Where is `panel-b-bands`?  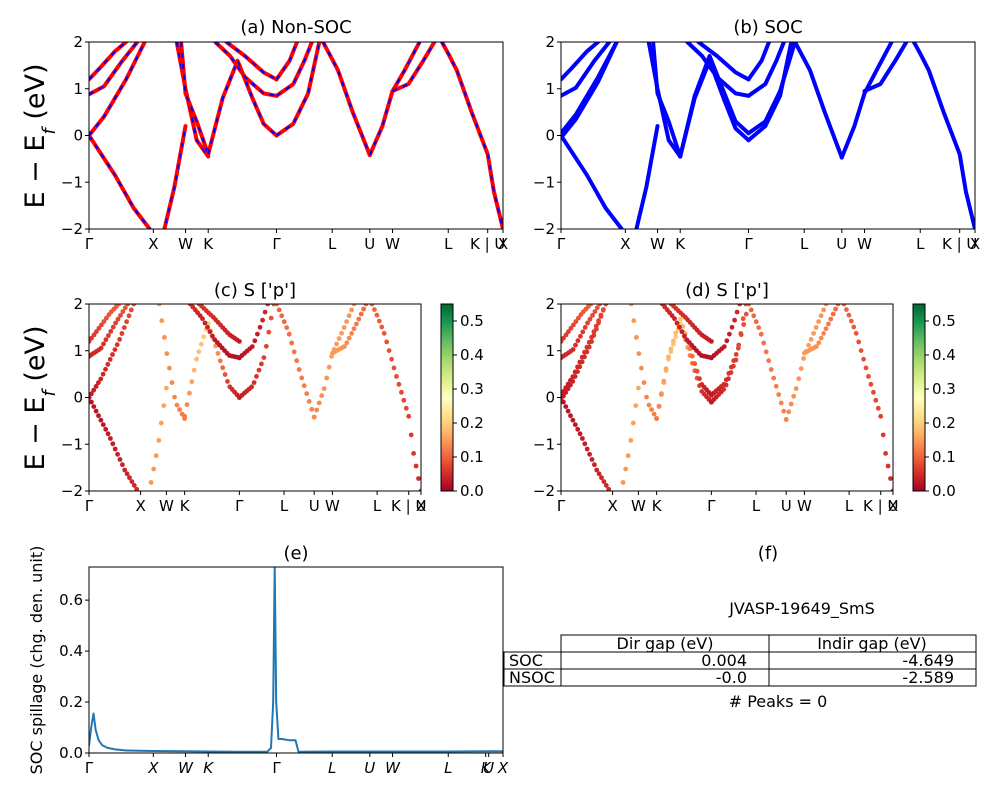 panel-b-bands is located at coordinates (768, 135).